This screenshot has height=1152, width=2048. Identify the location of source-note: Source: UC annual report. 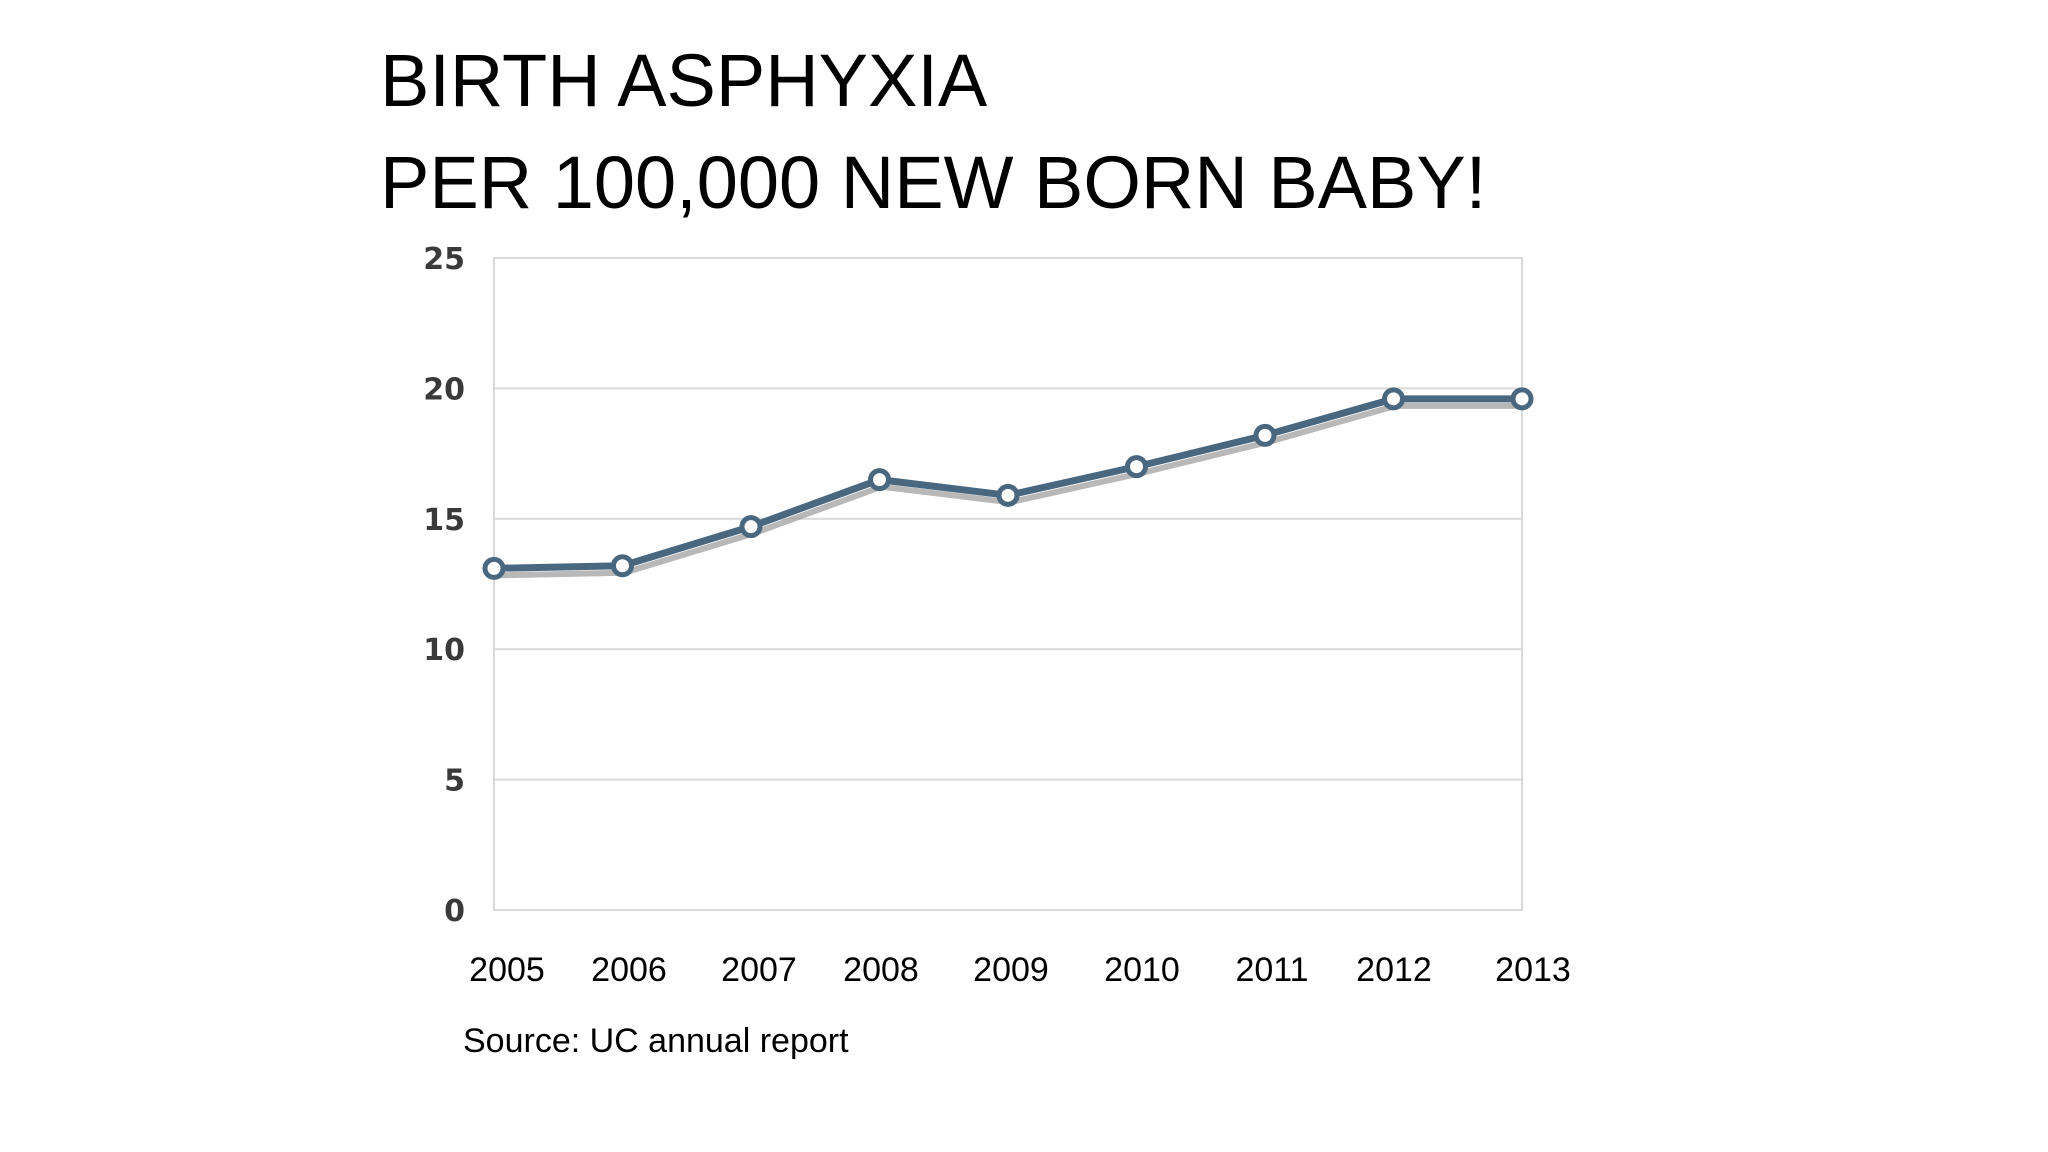
(656, 1041).